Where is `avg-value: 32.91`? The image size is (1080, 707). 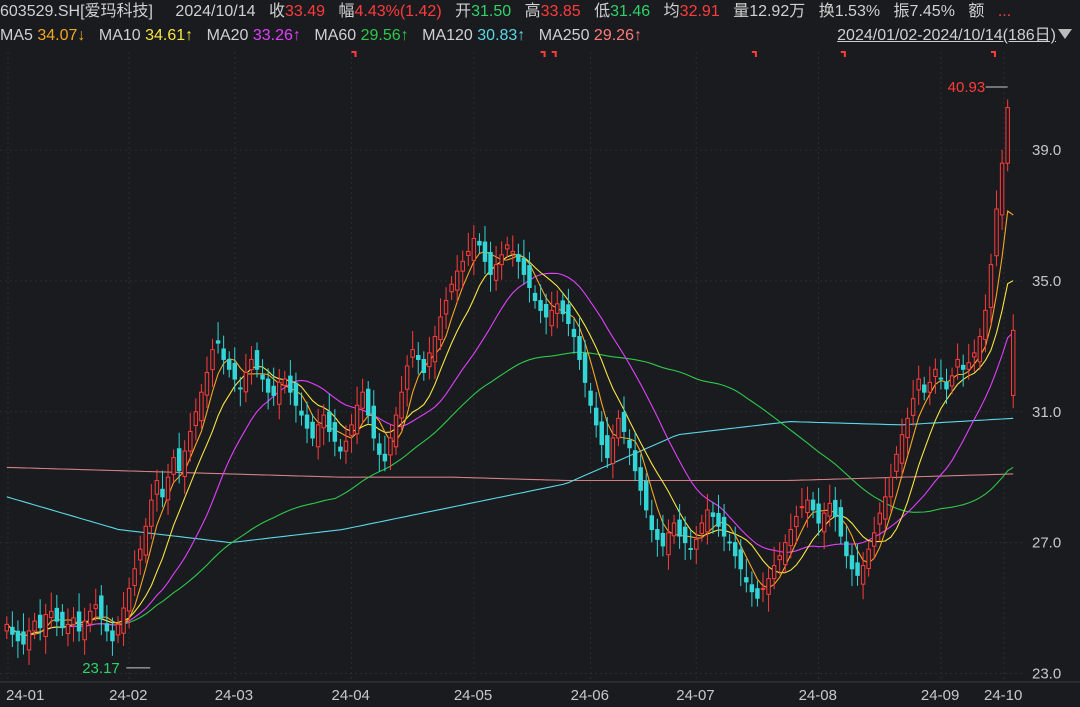
avg-value: 32.91 is located at coordinates (699, 11).